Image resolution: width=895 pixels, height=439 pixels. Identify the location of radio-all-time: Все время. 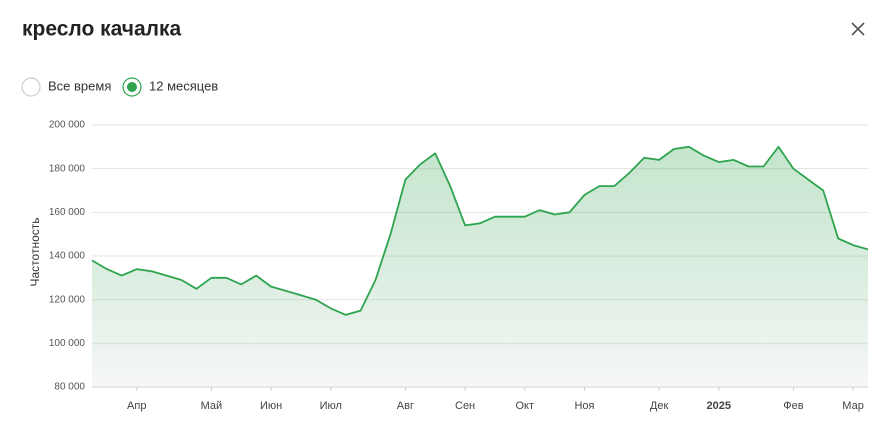
(66, 87).